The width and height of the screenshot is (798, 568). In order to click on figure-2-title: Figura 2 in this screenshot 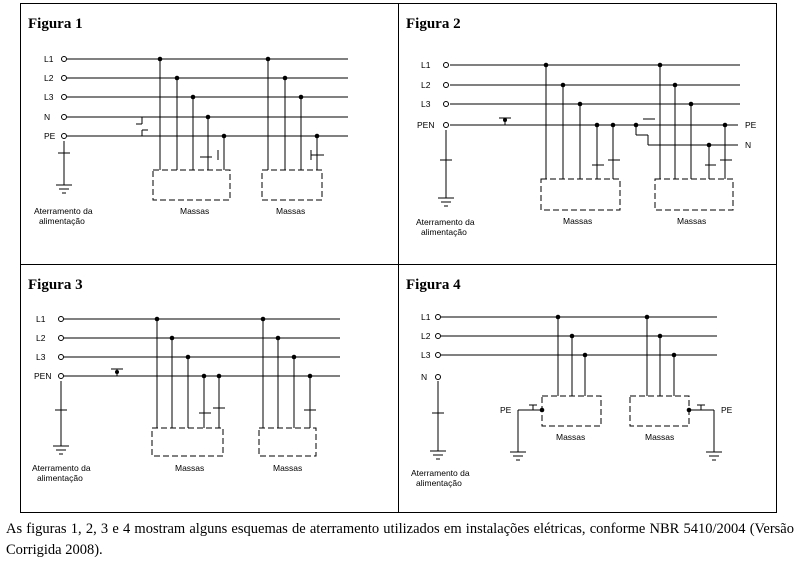, I will do `click(433, 24)`.